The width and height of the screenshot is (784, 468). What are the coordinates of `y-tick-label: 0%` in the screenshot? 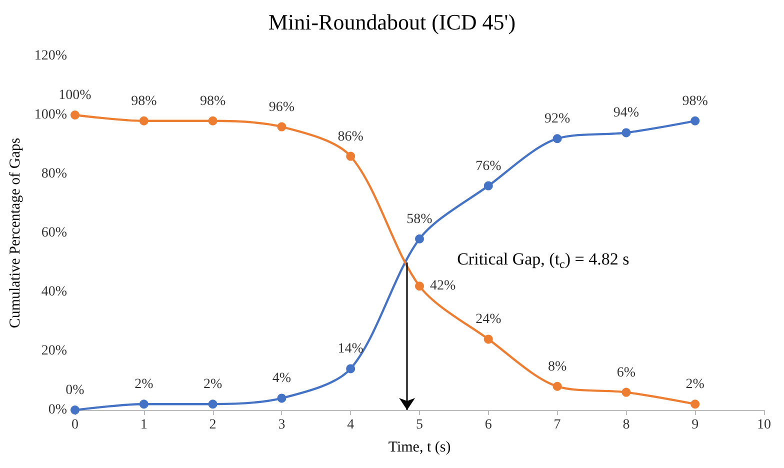 It's located at (58, 410).